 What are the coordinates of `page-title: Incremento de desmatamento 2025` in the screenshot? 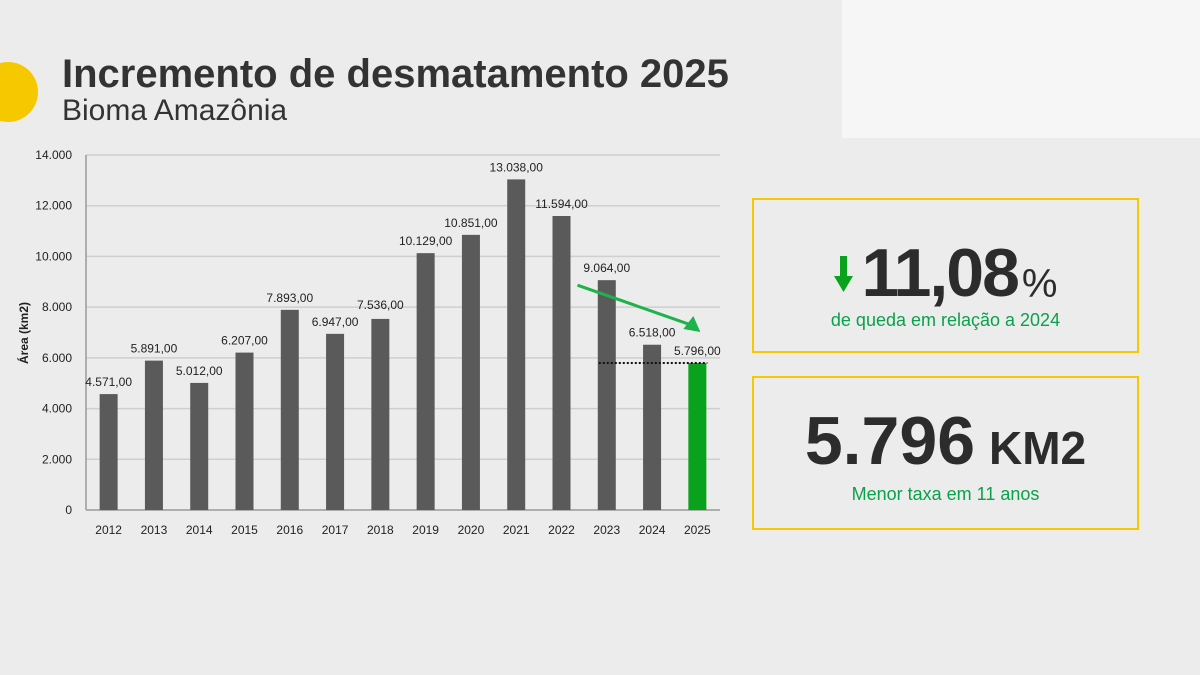 It's located at (395, 74).